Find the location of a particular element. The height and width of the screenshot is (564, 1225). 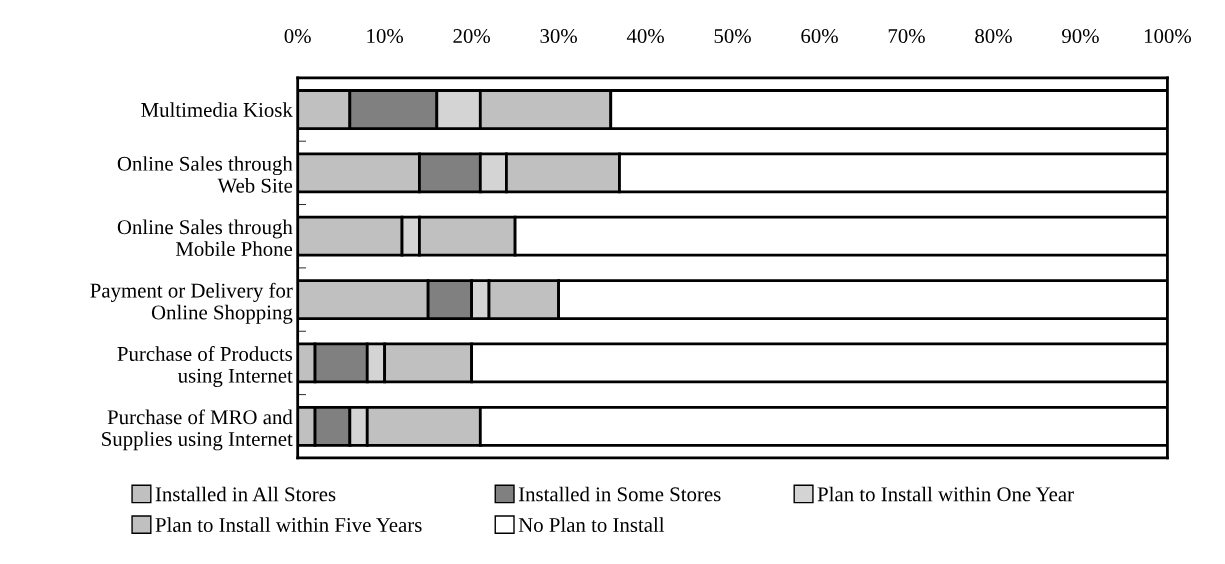

x-tick-label: 0% is located at coordinates (297, 36).